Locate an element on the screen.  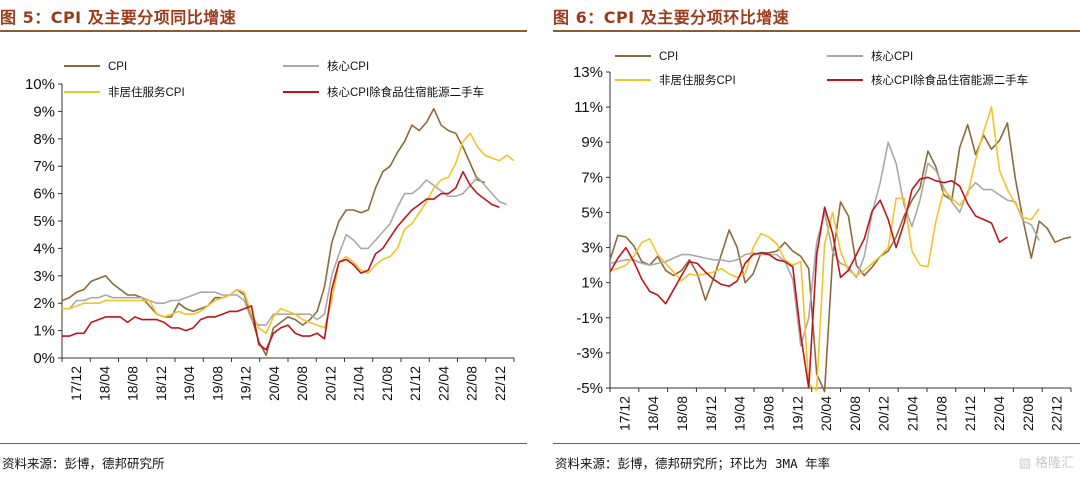
watermark-logo: ▧ 格隆汇 is located at coordinates (1046, 463).